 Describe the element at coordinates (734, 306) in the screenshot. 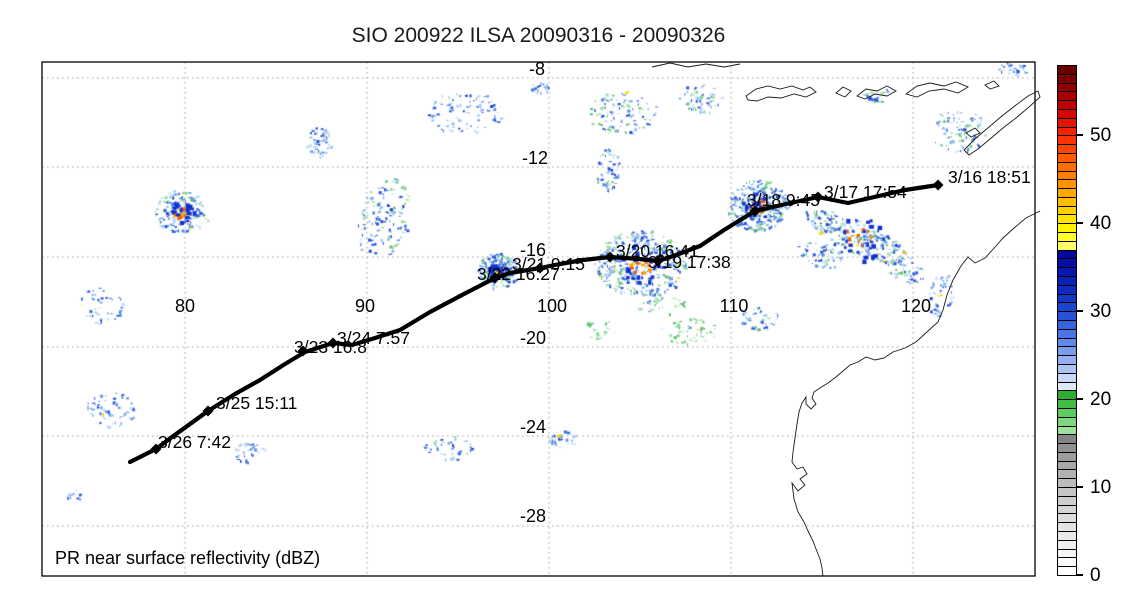

I see `longitude-label: 110` at that location.